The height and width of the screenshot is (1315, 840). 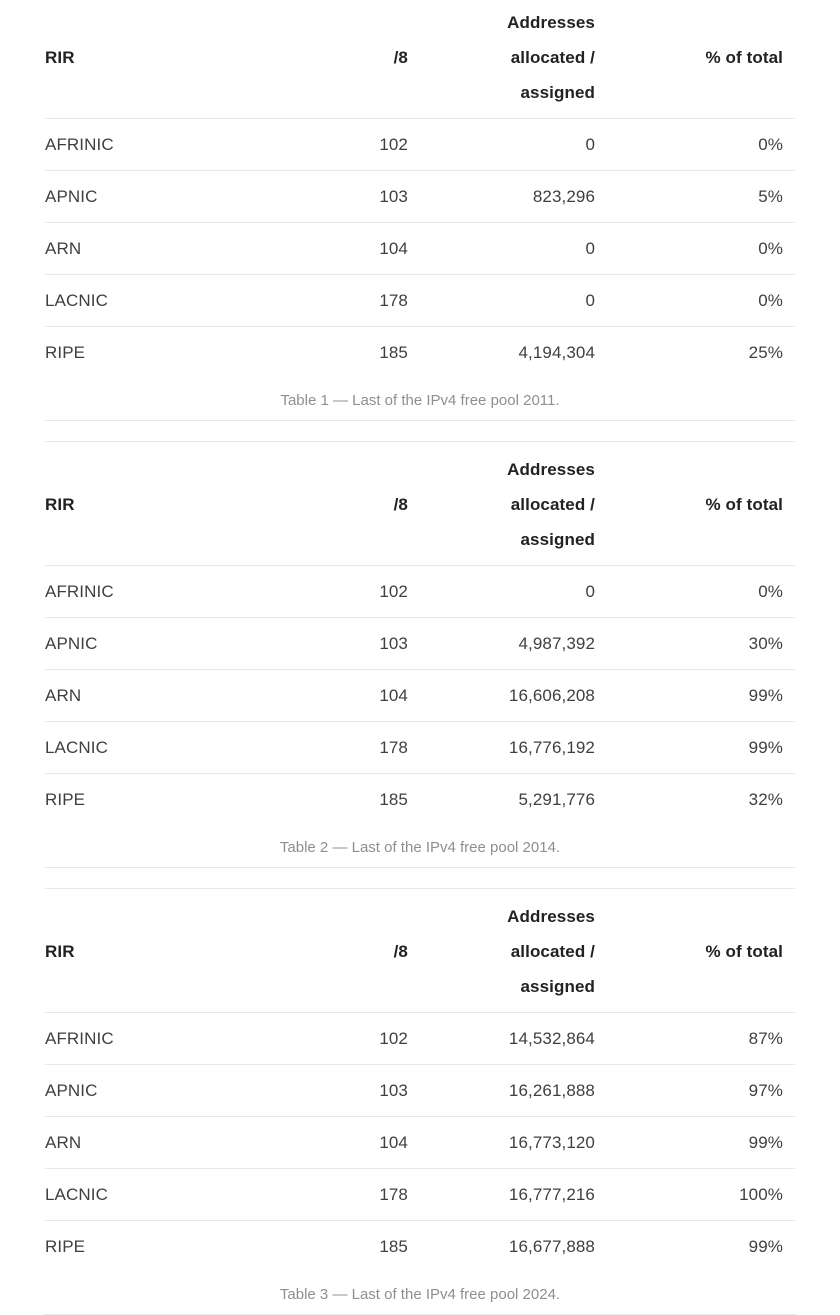 I want to click on cell-pct: 32%, so click(x=765, y=799).